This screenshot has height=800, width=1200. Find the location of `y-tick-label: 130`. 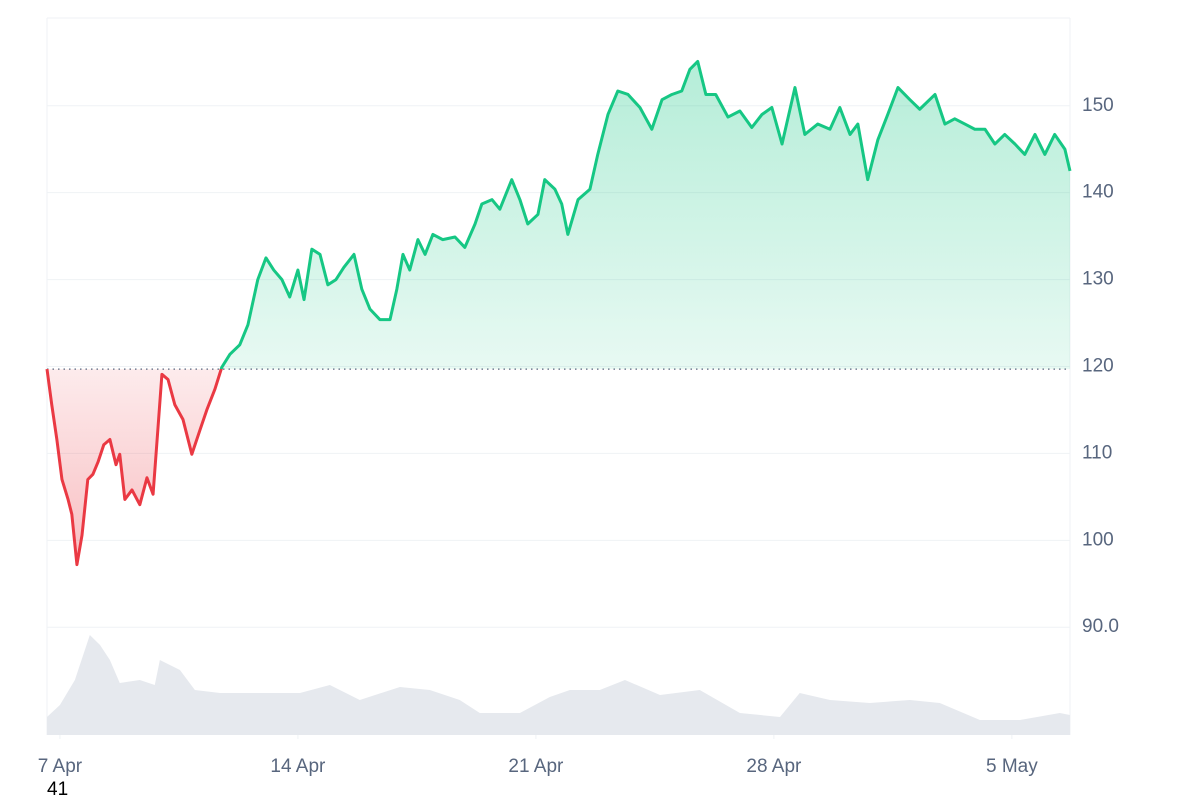

y-tick-label: 130 is located at coordinates (1098, 279).